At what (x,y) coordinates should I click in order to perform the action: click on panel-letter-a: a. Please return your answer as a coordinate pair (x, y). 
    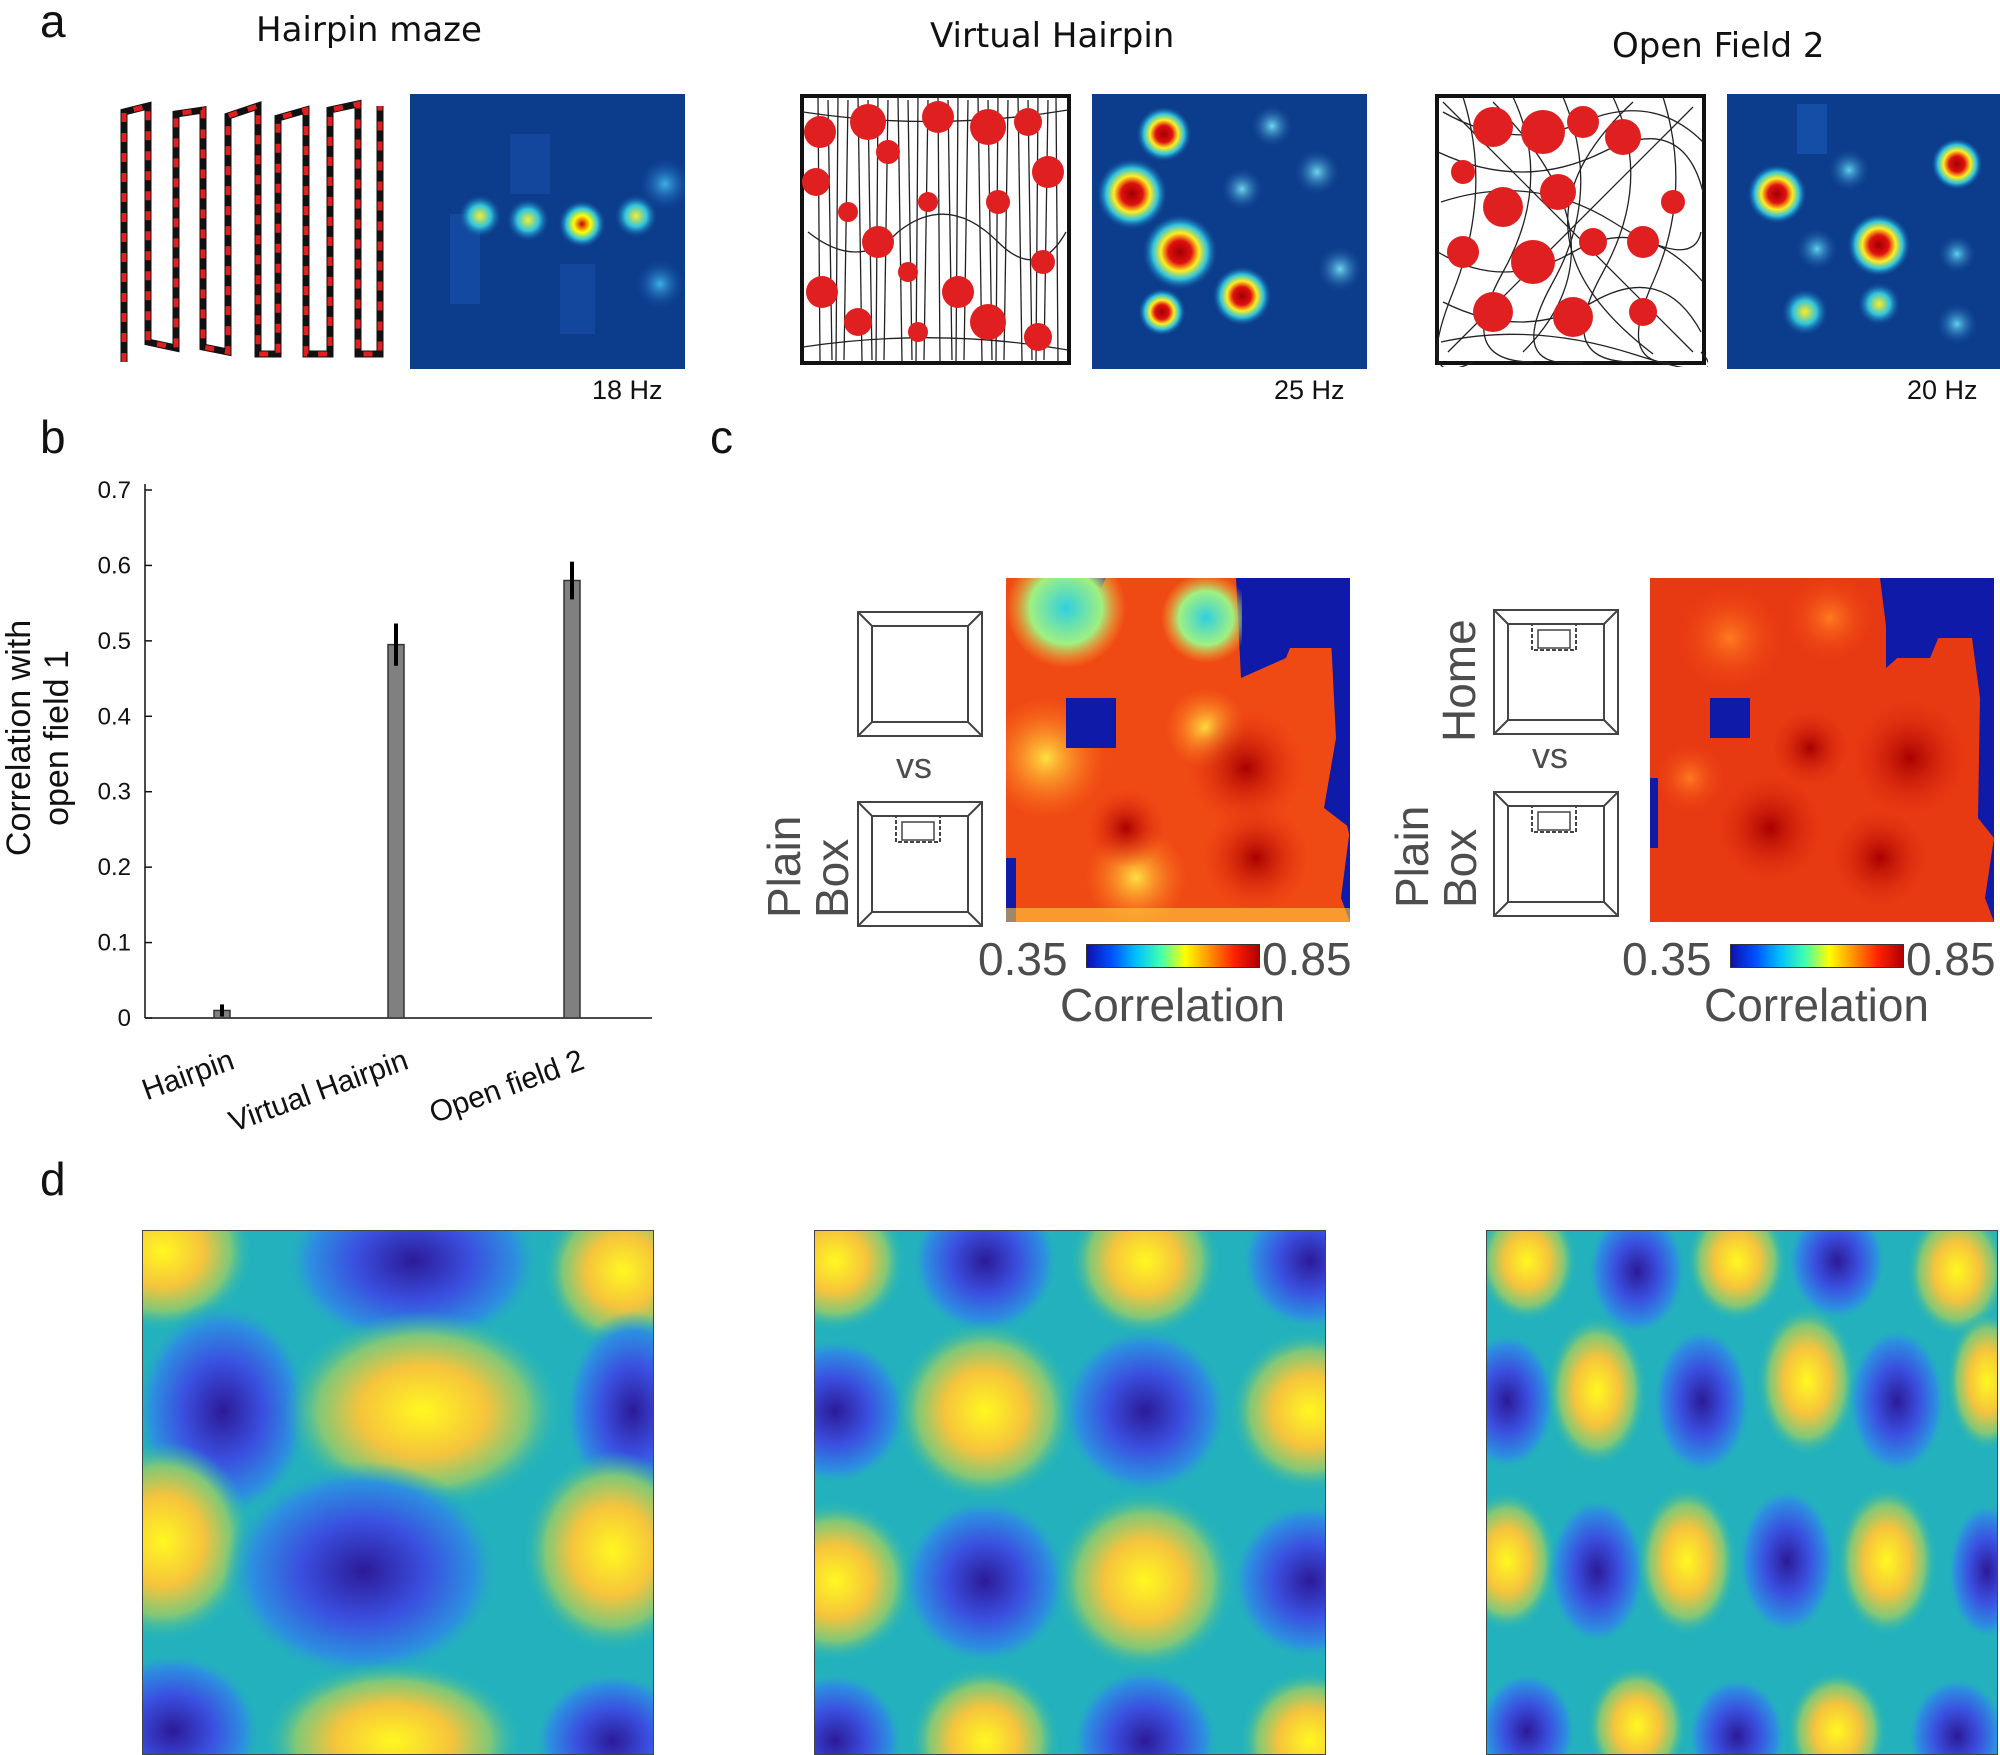
    Looking at the image, I should click on (53, 23).